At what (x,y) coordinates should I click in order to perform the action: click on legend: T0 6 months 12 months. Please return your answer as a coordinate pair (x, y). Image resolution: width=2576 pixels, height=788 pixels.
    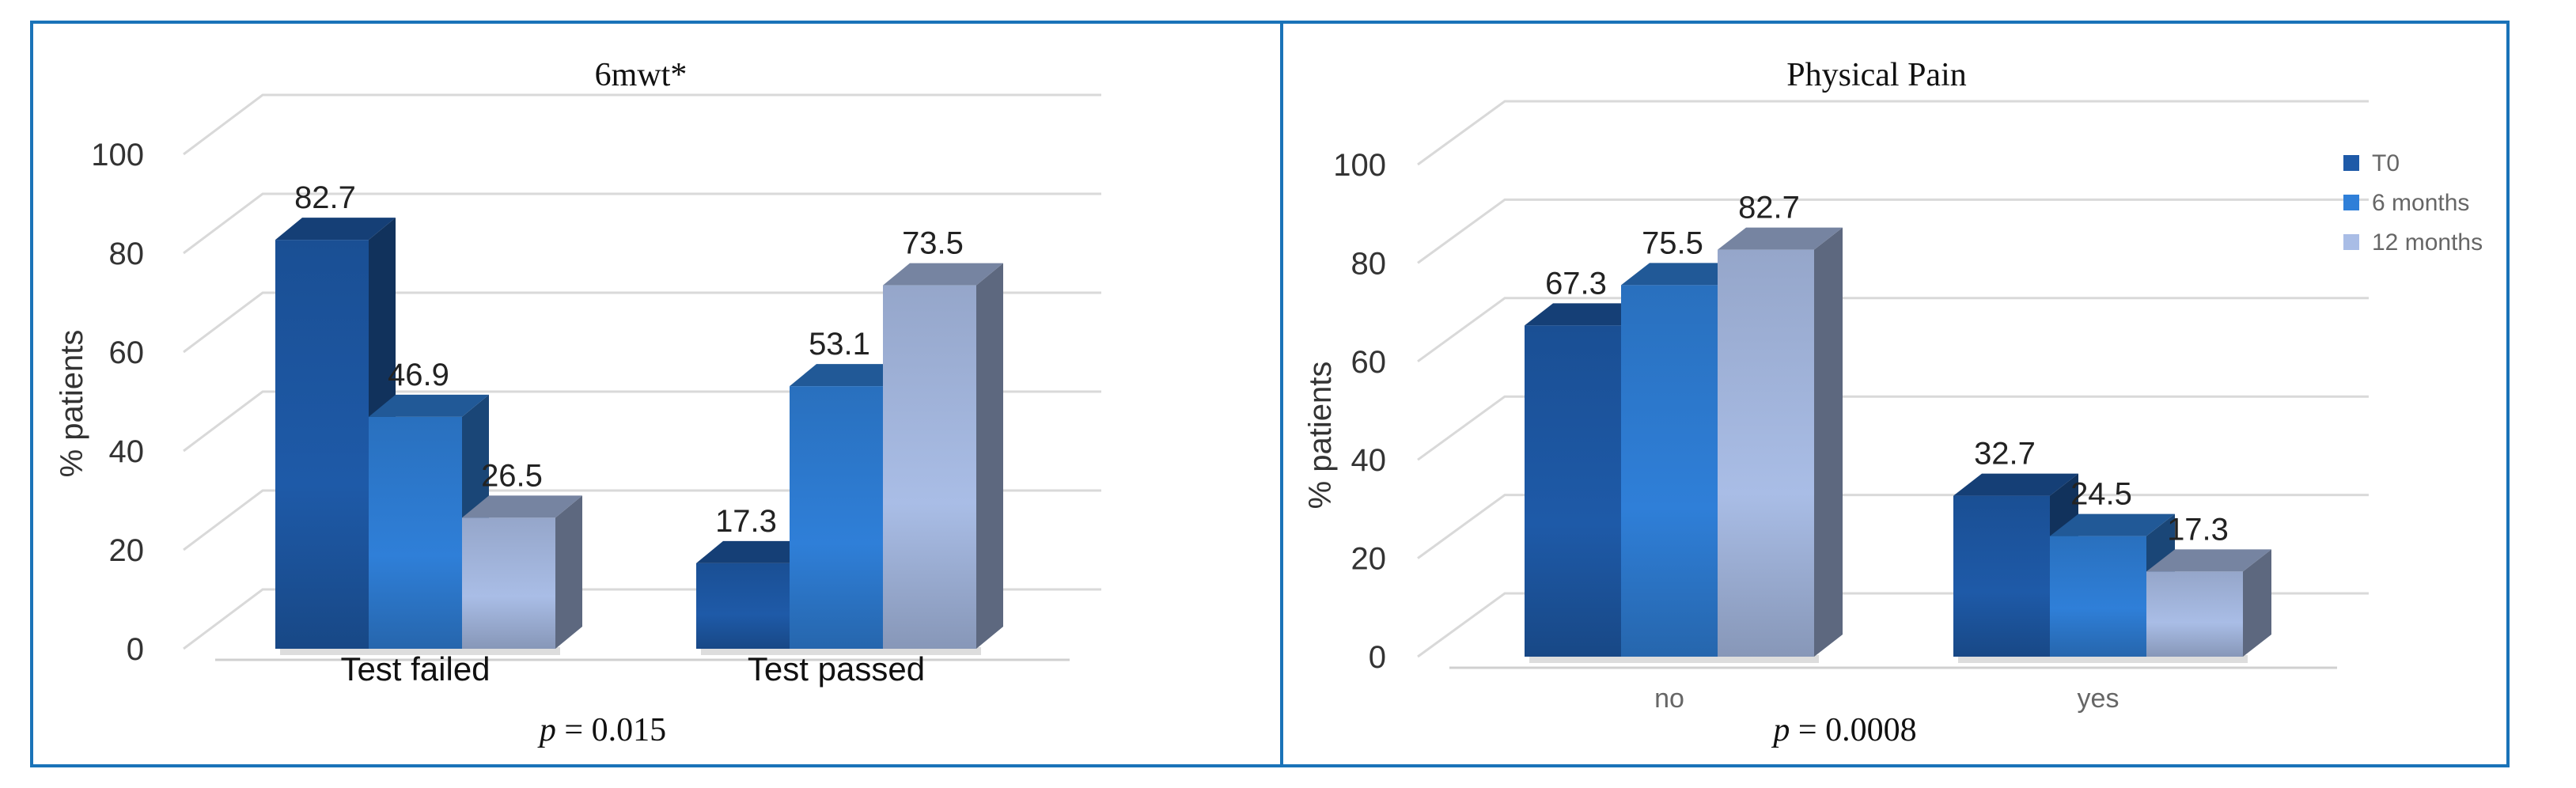
    Looking at the image, I should click on (2413, 203).